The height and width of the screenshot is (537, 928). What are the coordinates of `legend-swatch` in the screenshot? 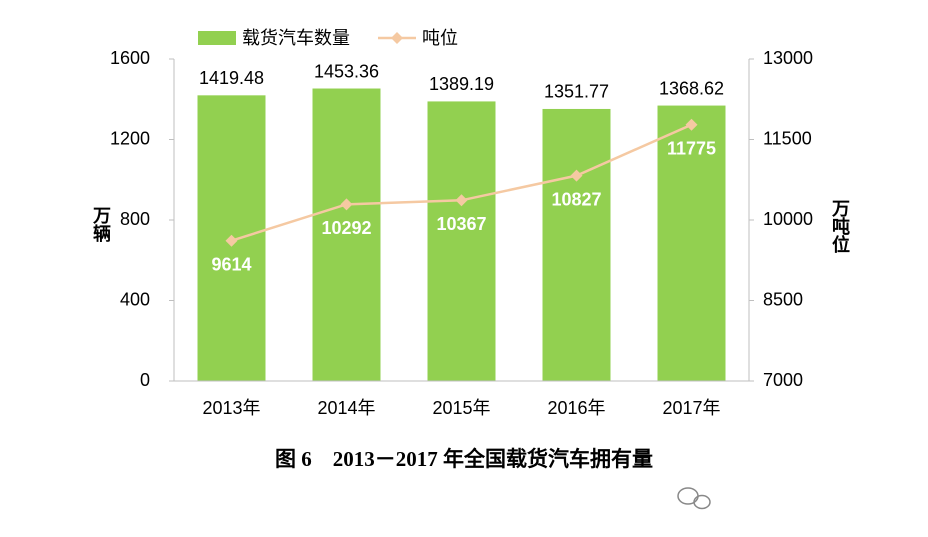 It's located at (217, 38).